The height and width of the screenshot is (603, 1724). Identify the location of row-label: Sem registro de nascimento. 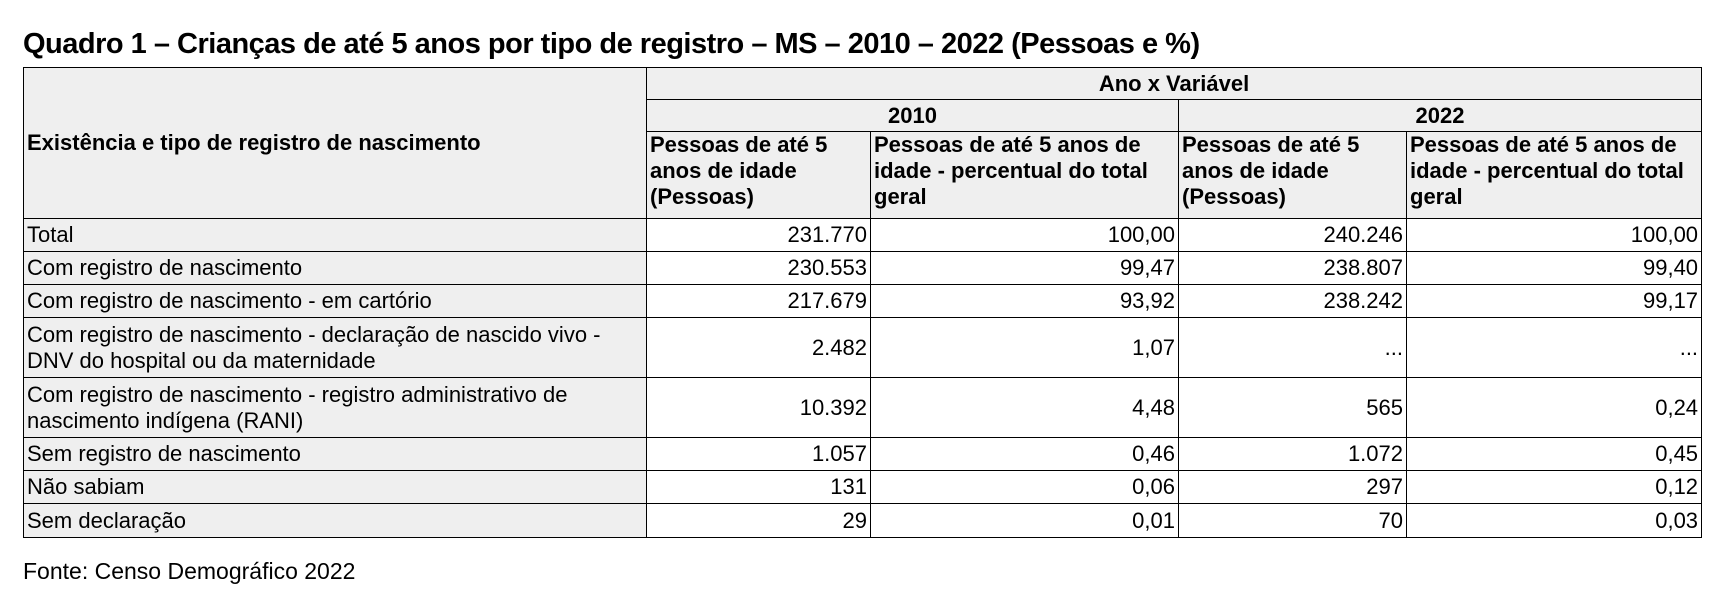
(335, 454).